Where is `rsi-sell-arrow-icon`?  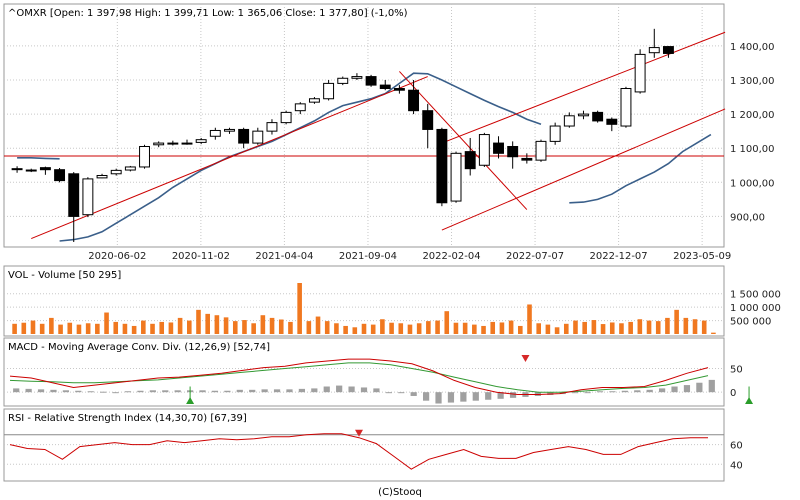
rsi-sell-arrow-icon is located at coordinates (359, 433).